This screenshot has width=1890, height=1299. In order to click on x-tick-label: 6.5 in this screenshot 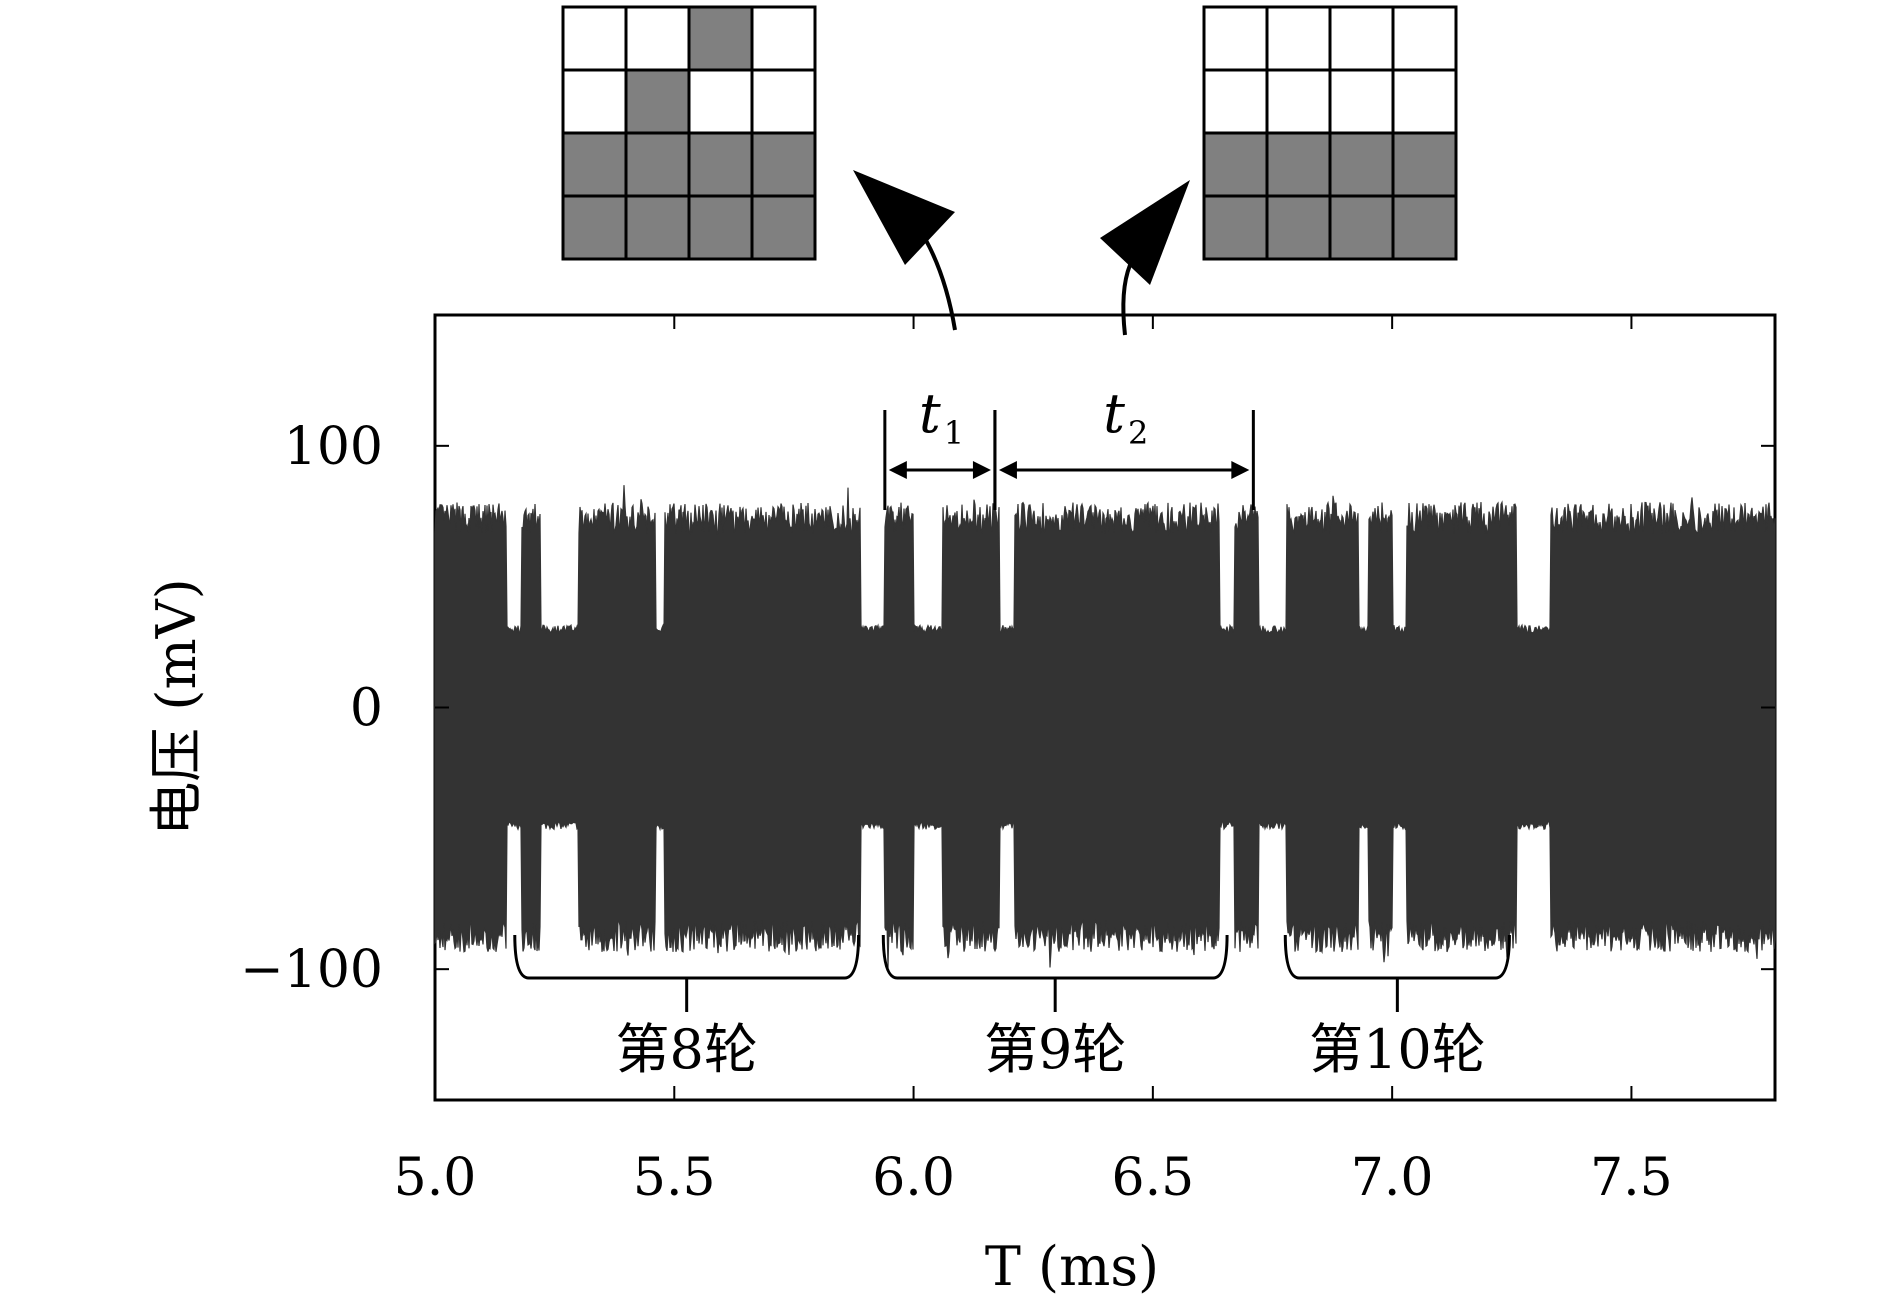, I will do `click(1153, 1178)`.